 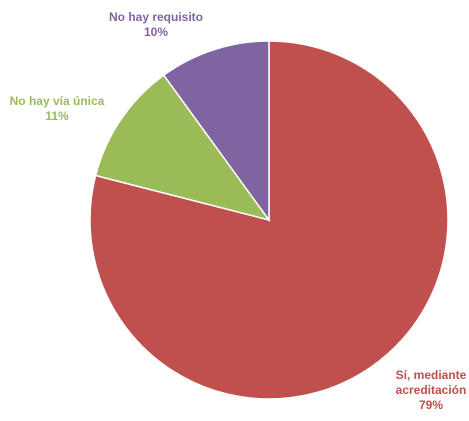 I want to click on data-label-no-hay-requisito: No hay requisito 10%, so click(x=156, y=24).